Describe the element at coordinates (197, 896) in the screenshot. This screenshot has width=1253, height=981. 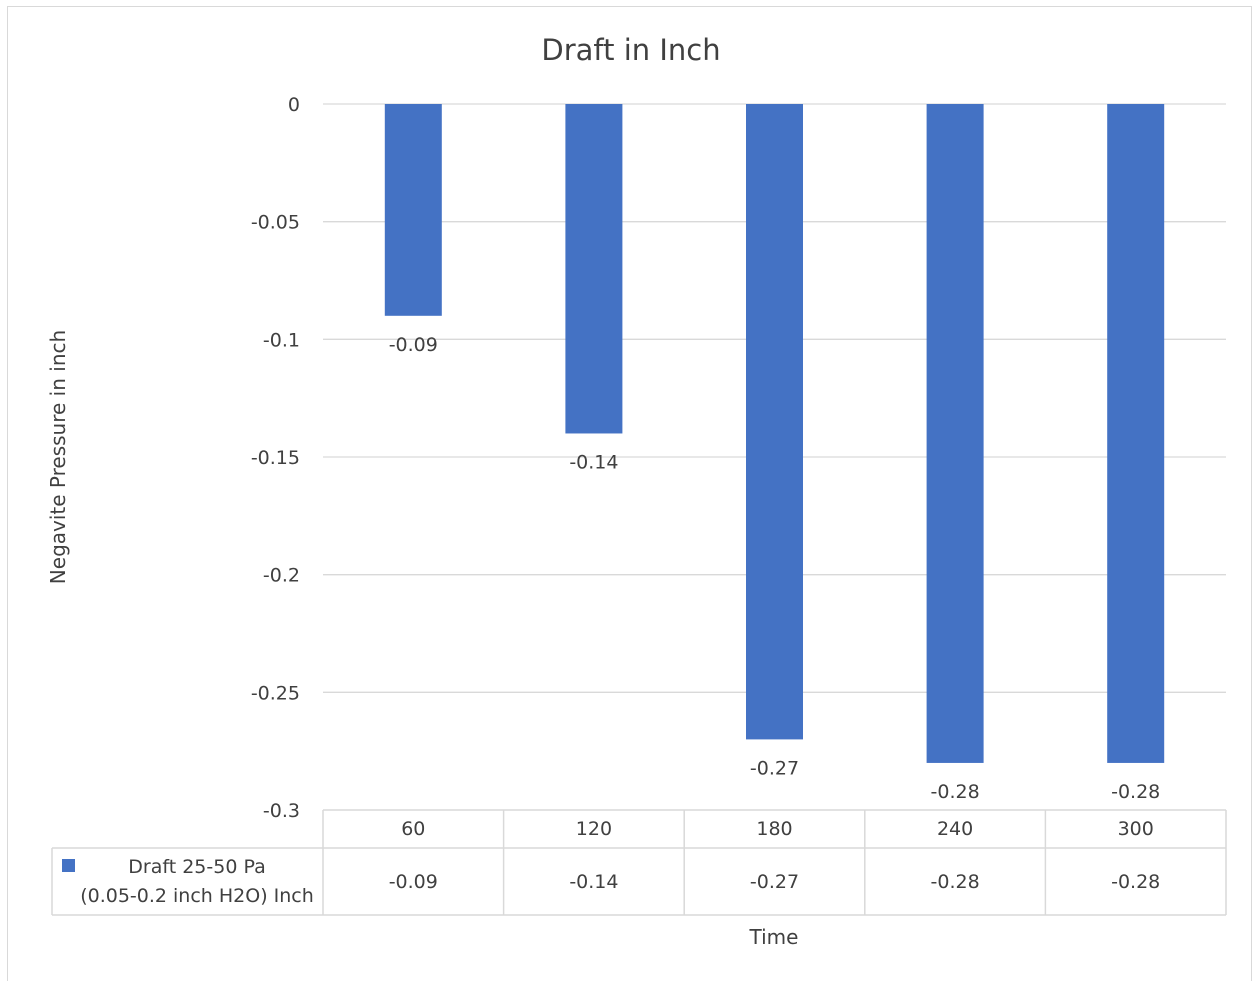
I see `legend-label-line-2: (0.05-0.2 inch H2O) Inch` at that location.